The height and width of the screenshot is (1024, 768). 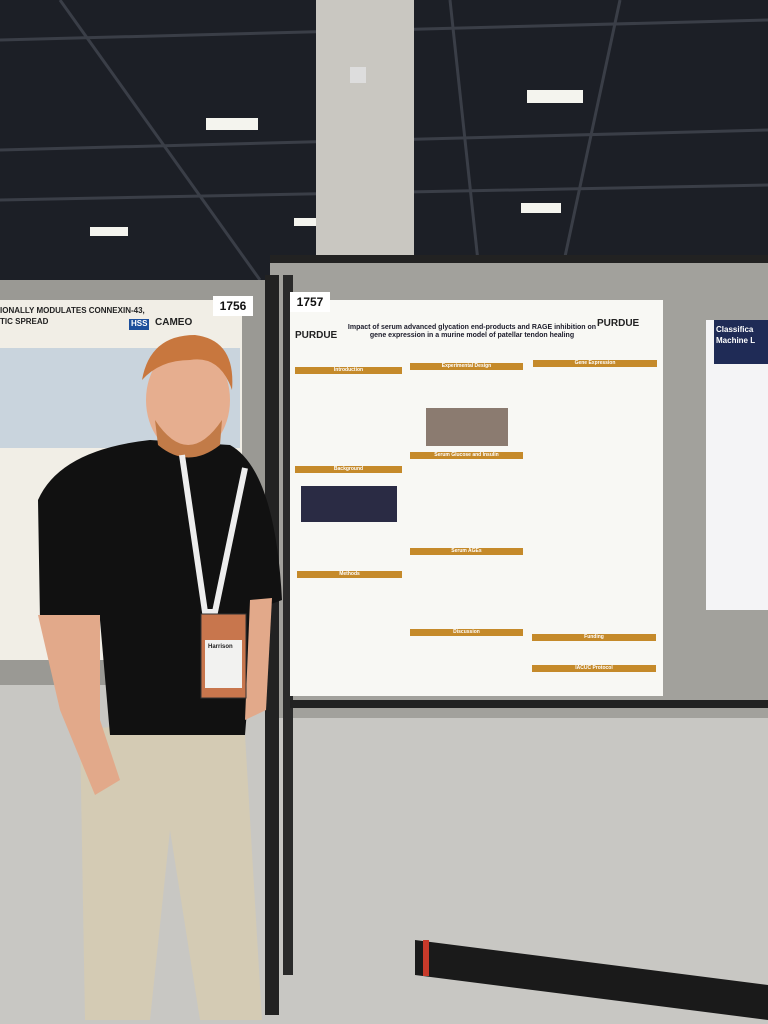 What do you see at coordinates (358, 75) in the screenshot?
I see `outlet` at bounding box center [358, 75].